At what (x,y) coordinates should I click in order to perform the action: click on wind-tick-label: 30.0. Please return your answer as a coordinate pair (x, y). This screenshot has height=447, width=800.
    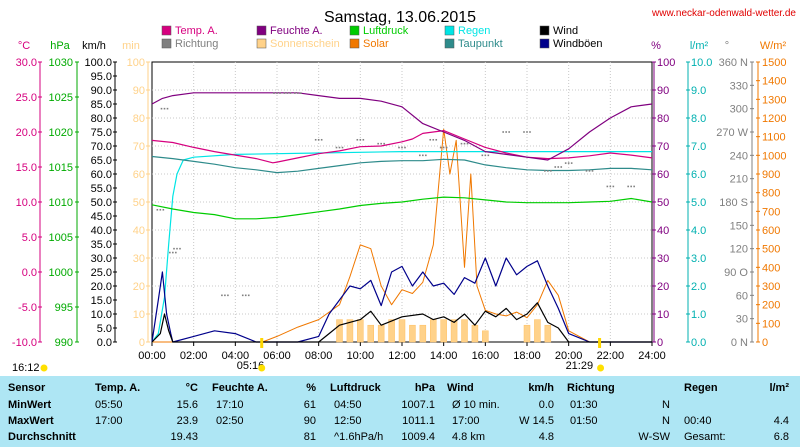
    Looking at the image, I should click on (101, 259).